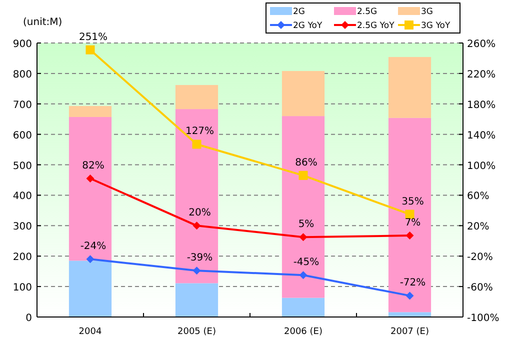  Describe the element at coordinates (93, 37) in the screenshot. I see `data-label: 251%` at that location.